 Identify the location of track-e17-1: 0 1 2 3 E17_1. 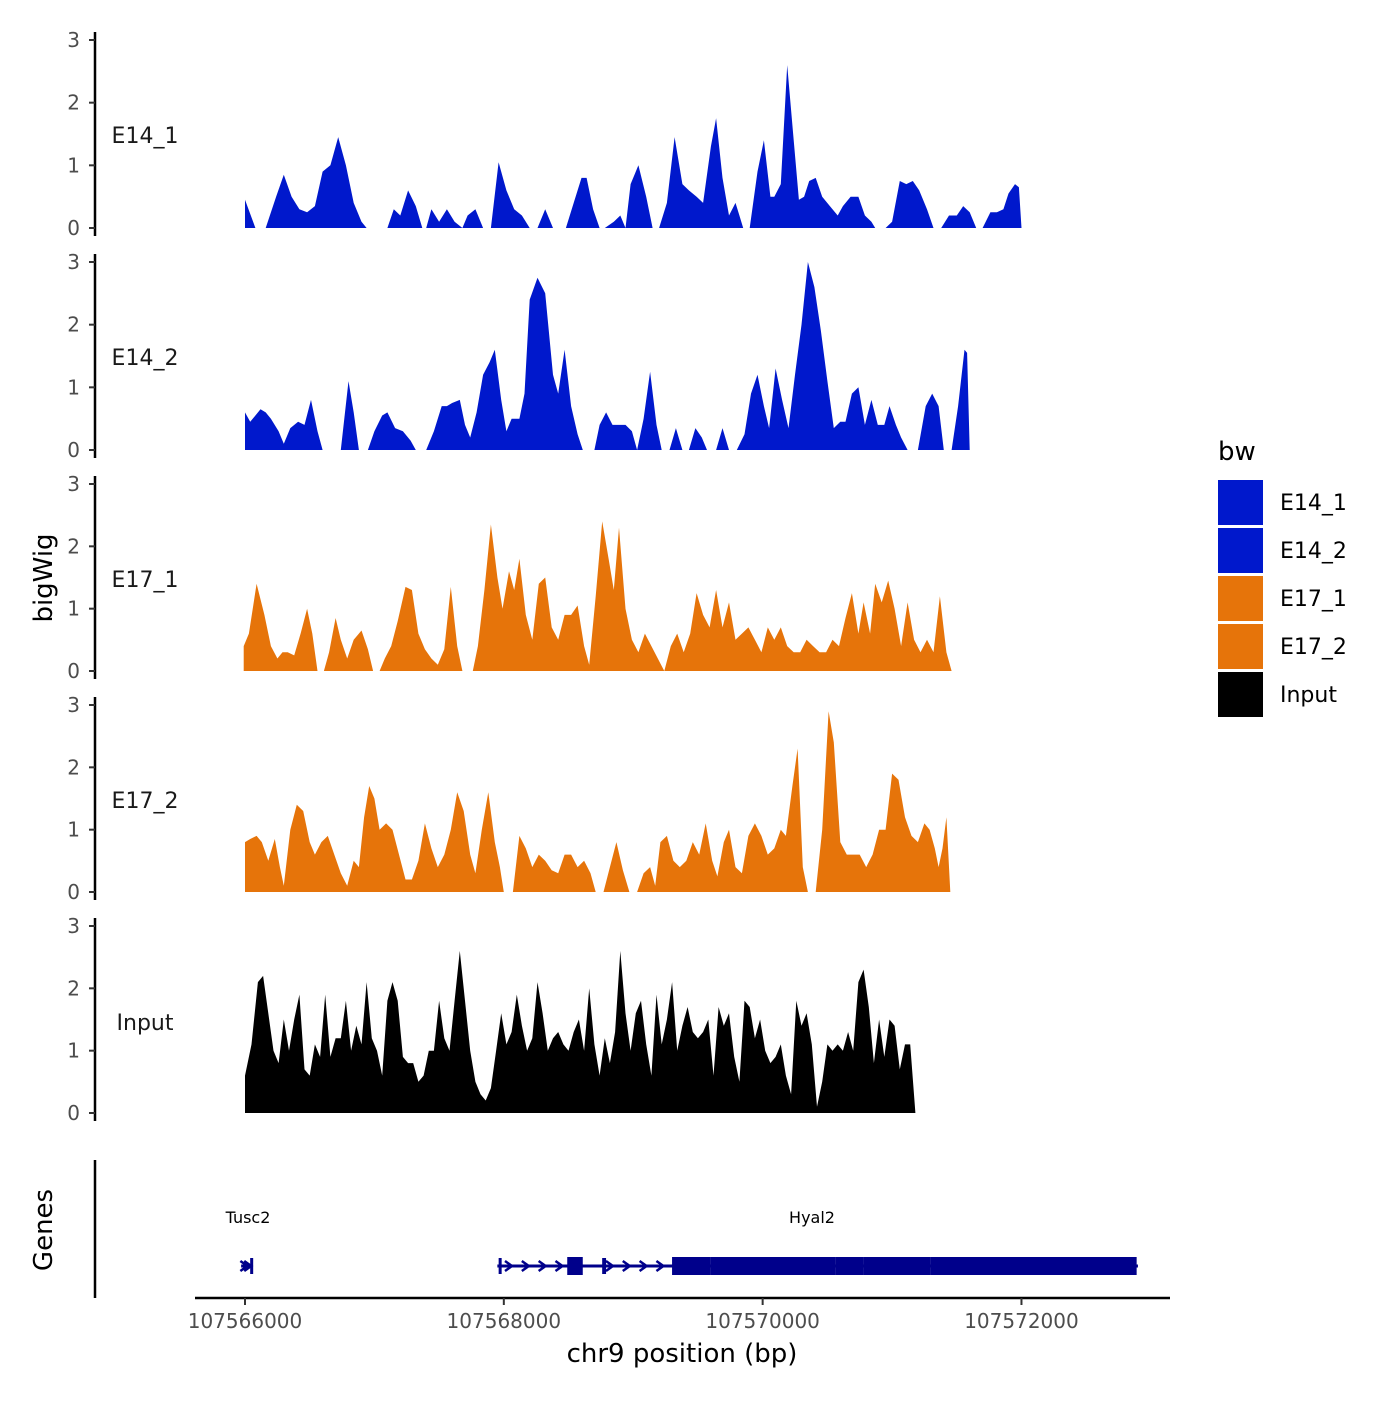
(509, 577).